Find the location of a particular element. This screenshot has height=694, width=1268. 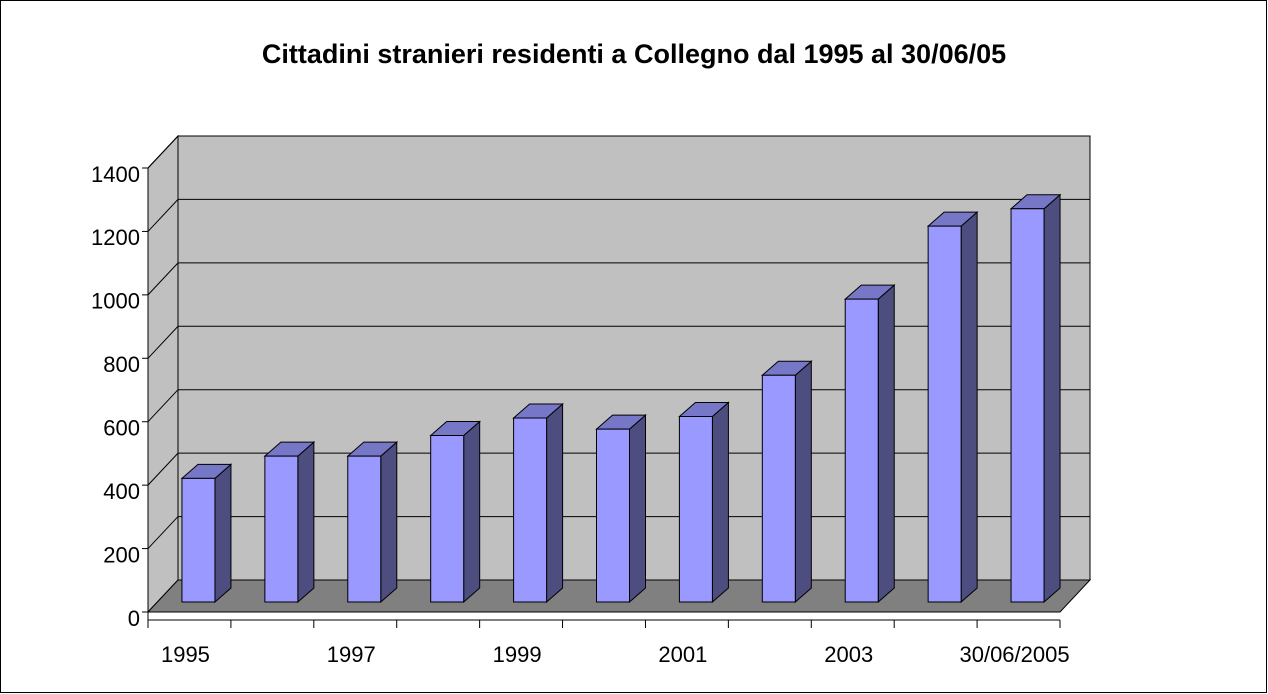

y-tick-label: 800 is located at coordinates (121, 364).